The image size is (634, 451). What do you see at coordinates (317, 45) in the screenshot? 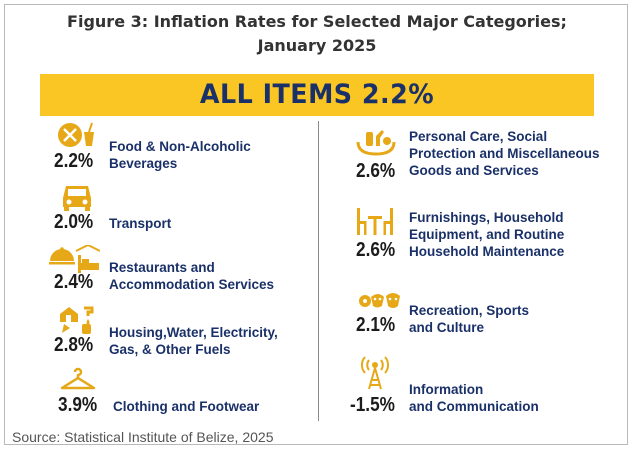
I see `title-line-2: January 2025` at bounding box center [317, 45].